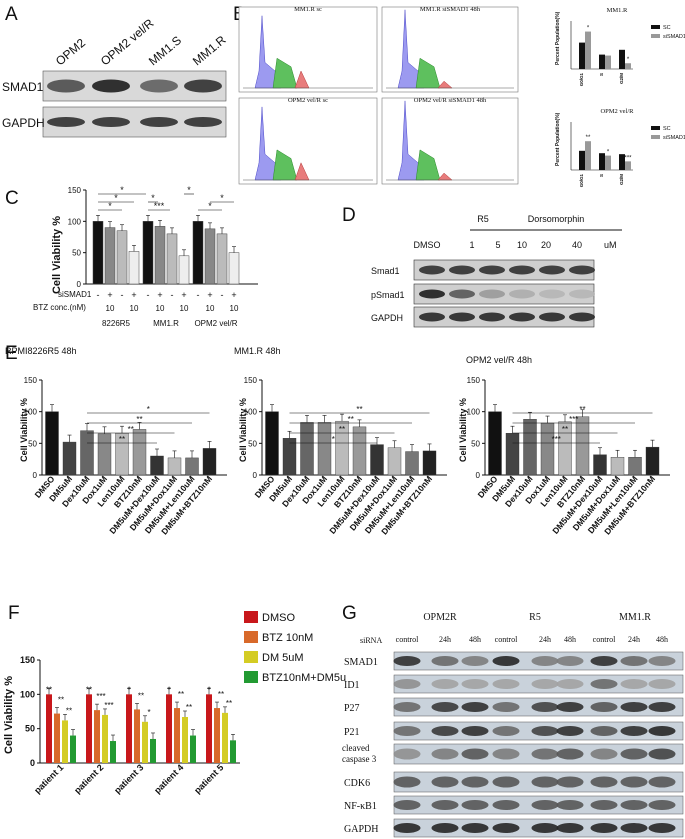 The width and height of the screenshot is (685, 839). I want to click on bar-patient-3-btz-10nm, so click(137, 736).